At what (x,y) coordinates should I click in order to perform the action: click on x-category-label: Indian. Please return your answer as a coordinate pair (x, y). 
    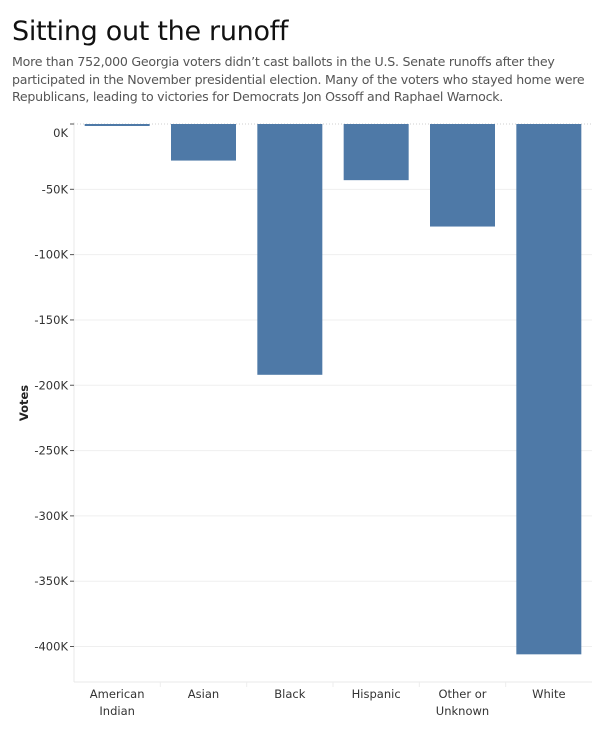
    Looking at the image, I should click on (117, 711).